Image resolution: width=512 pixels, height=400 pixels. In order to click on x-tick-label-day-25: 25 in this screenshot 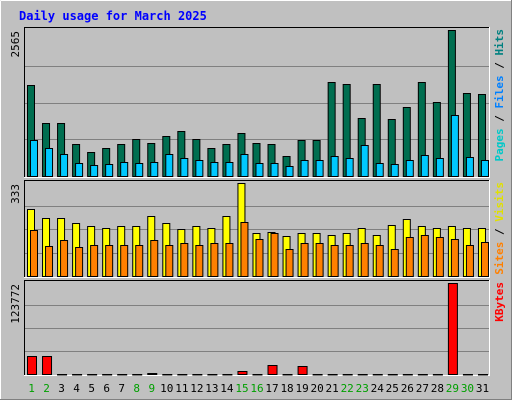, I will do `click(392, 388)`.